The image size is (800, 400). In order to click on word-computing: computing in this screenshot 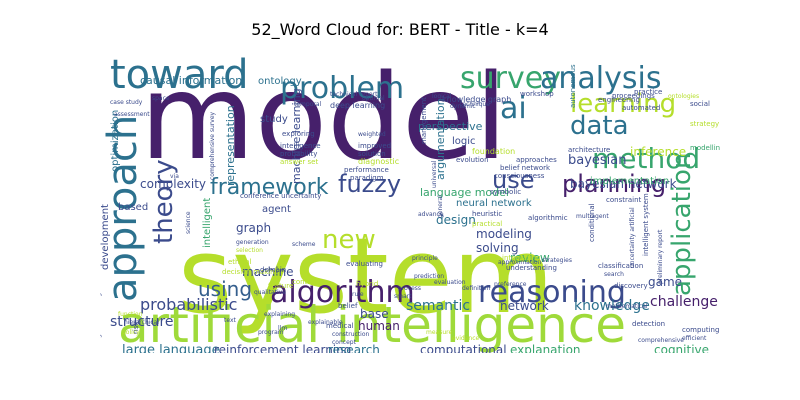, I will do `click(700, 330)`.